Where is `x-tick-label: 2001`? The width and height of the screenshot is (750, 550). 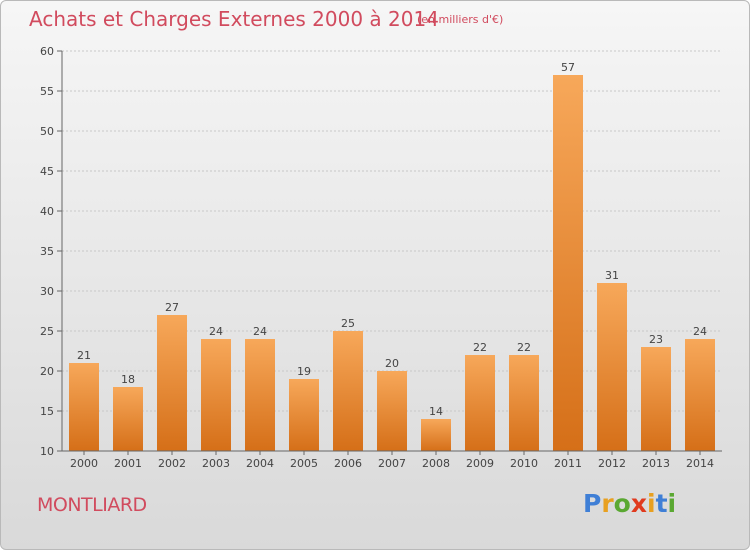
x-tick-label: 2001 is located at coordinates (128, 463).